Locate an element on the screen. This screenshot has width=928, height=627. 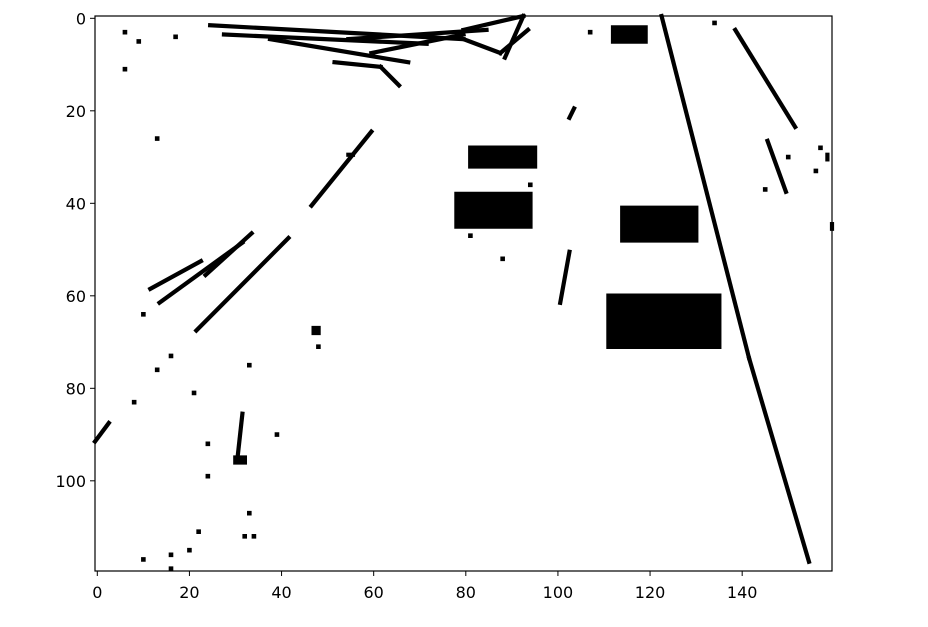
y-tick-label-2: 40 is located at coordinates (76, 203).